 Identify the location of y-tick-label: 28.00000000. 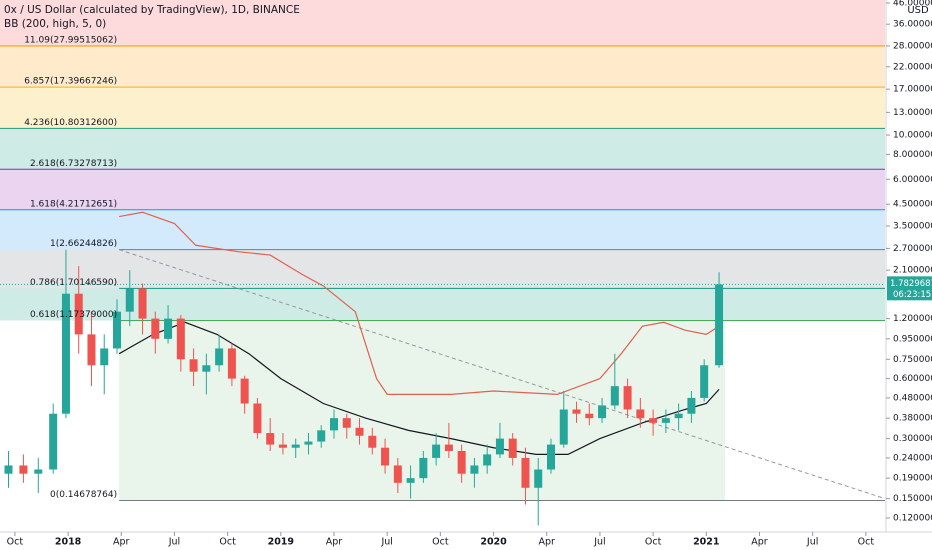
(912, 46).